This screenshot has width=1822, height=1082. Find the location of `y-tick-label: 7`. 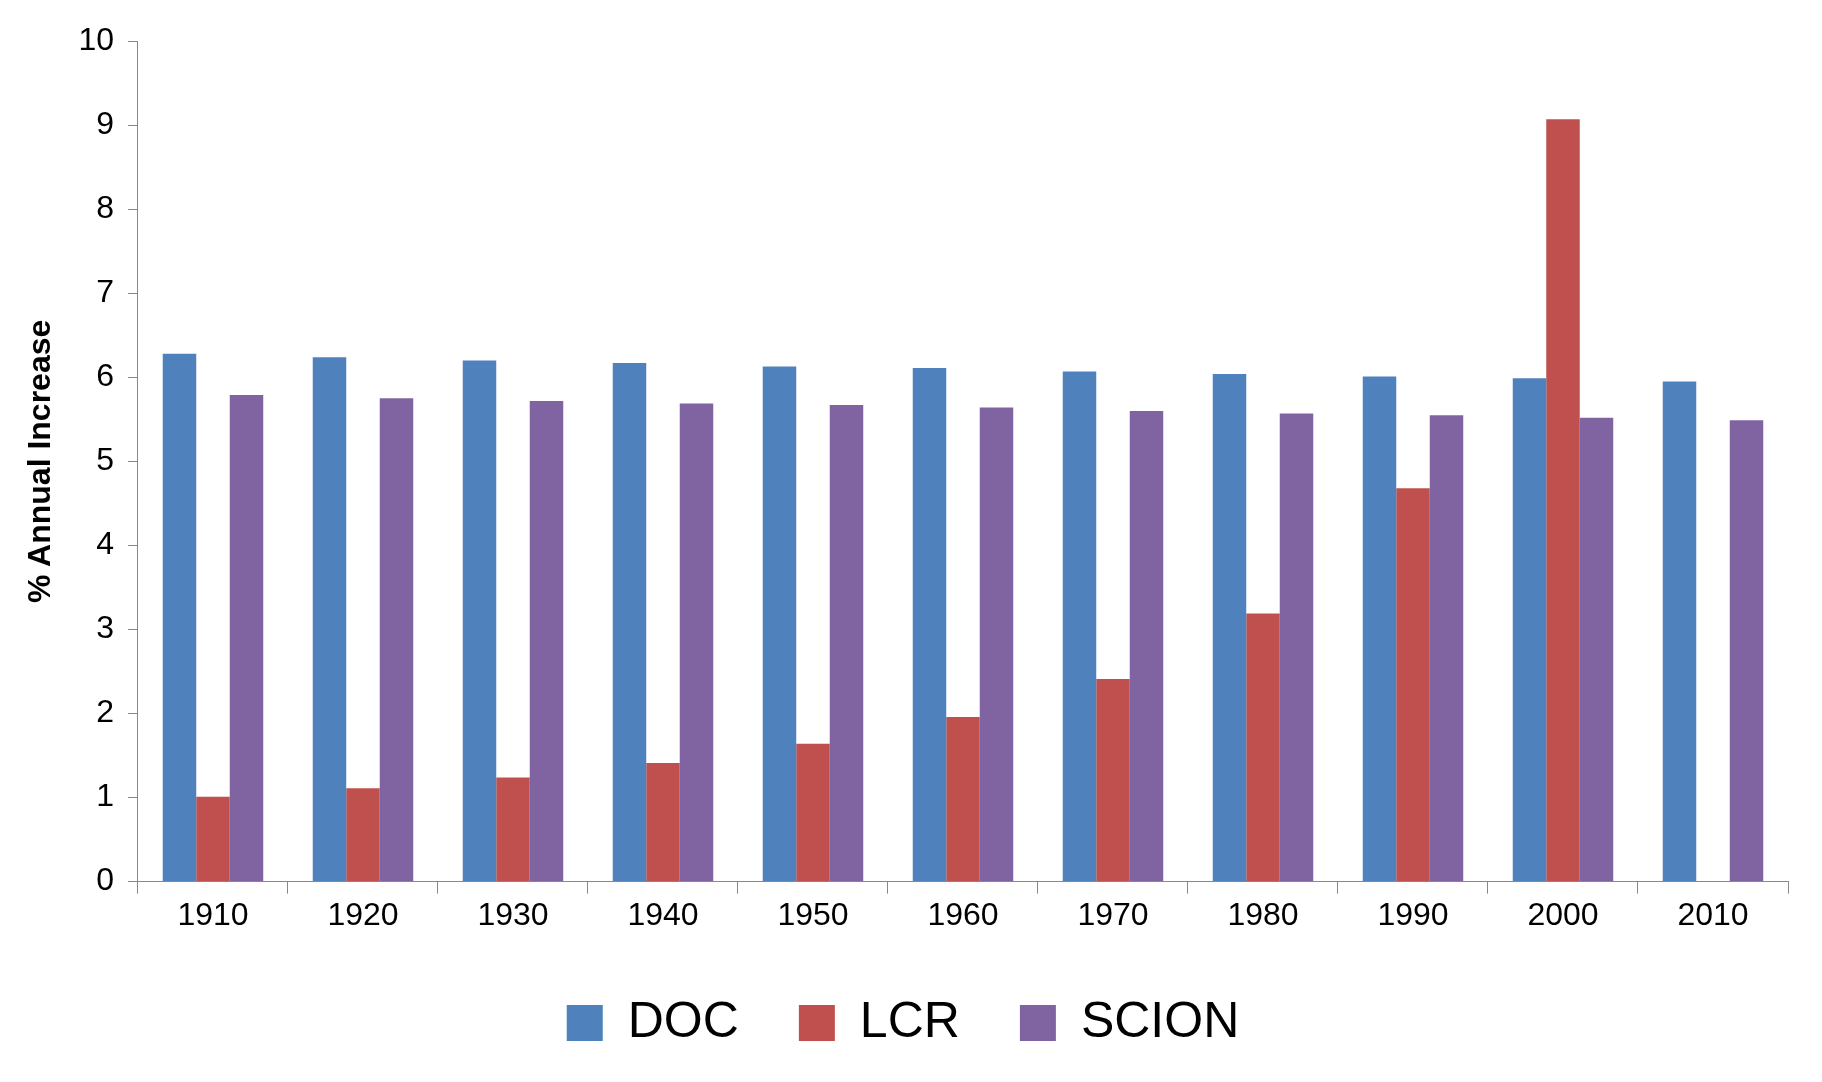

y-tick-label: 7 is located at coordinates (105, 291).